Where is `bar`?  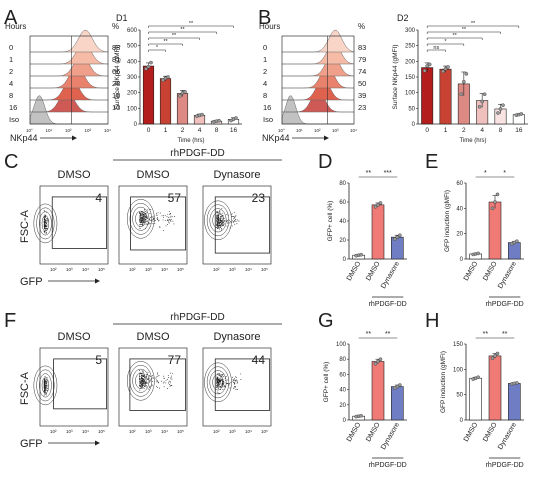
bar is located at coordinates (378, 232).